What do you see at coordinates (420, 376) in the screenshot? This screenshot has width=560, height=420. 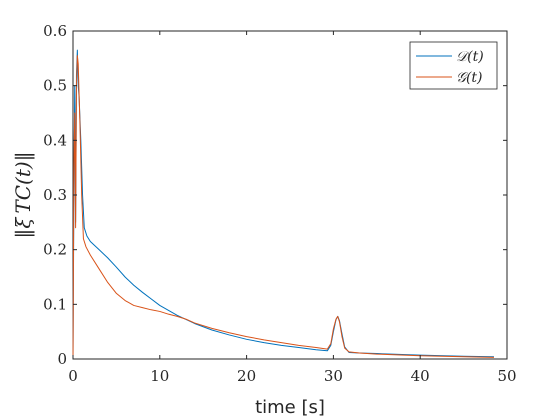 I see `x-tick-label: 40` at bounding box center [420, 376].